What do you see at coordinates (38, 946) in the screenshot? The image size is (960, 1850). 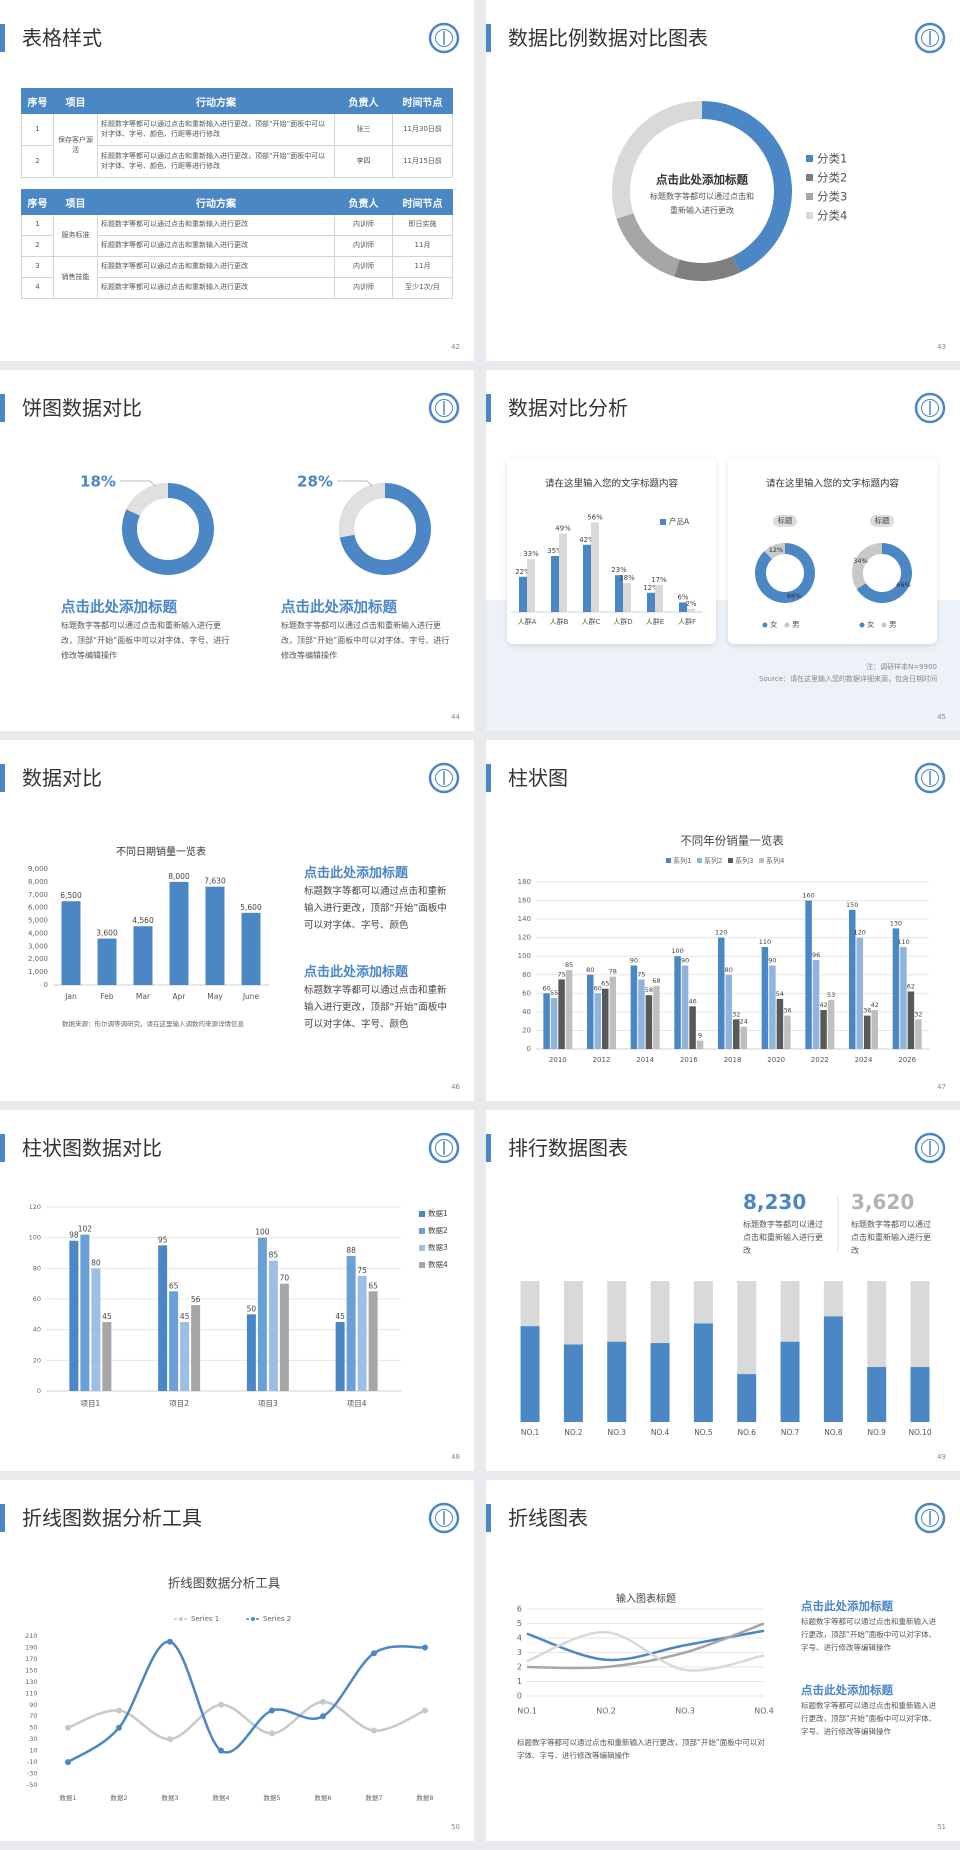 I see `y-tick-label: 3,000` at bounding box center [38, 946].